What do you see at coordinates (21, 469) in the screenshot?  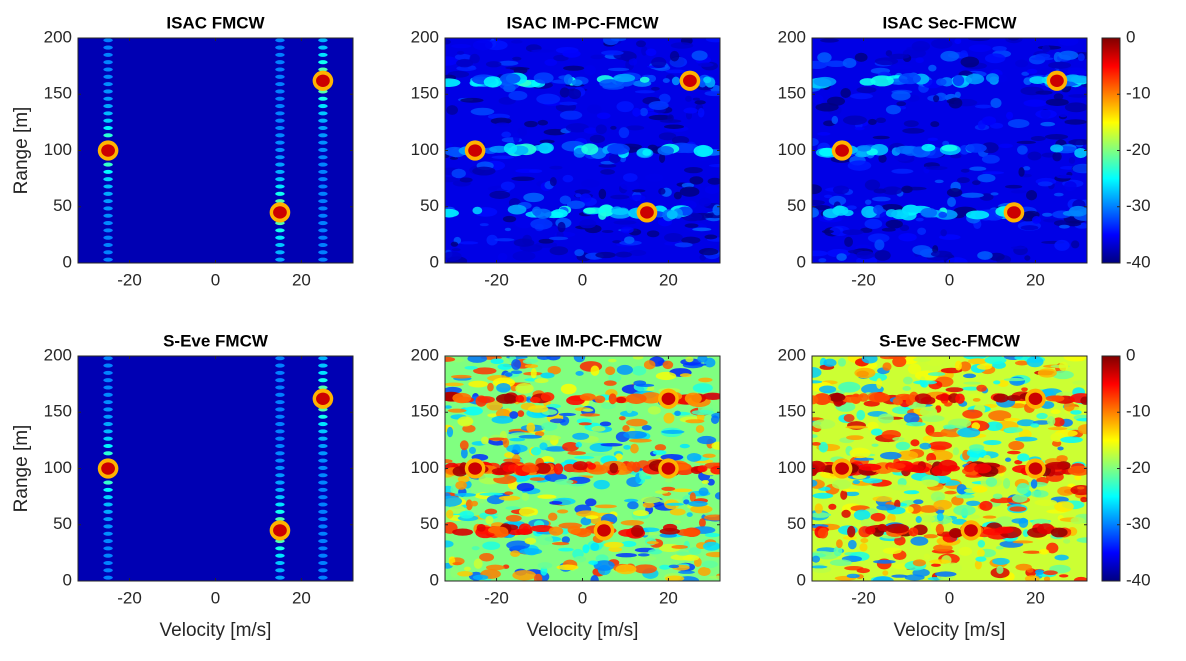 I see `y-axis-label: Range [m]` at bounding box center [21, 469].